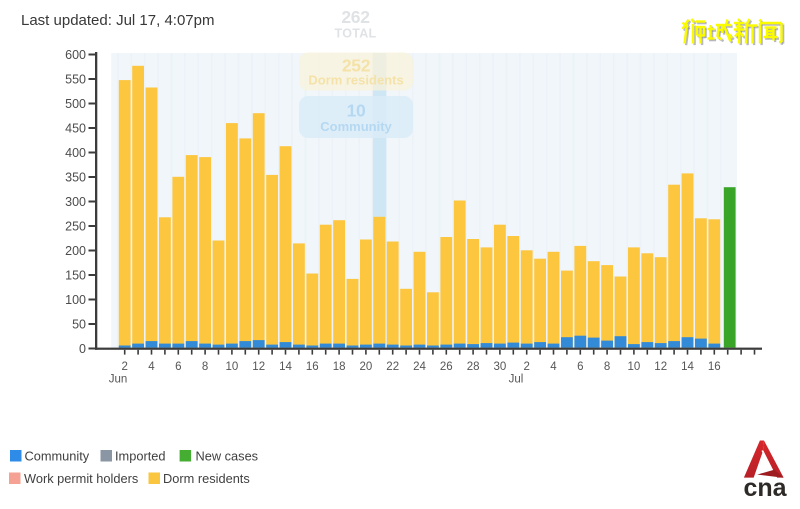  Describe the element at coordinates (75, 80) in the screenshot. I see `svg-text: 550` at that location.